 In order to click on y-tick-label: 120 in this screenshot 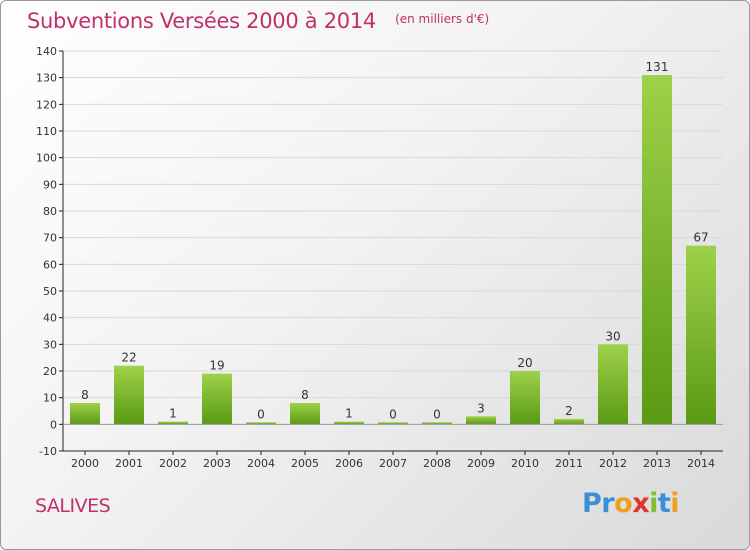, I will do `click(46, 104)`.